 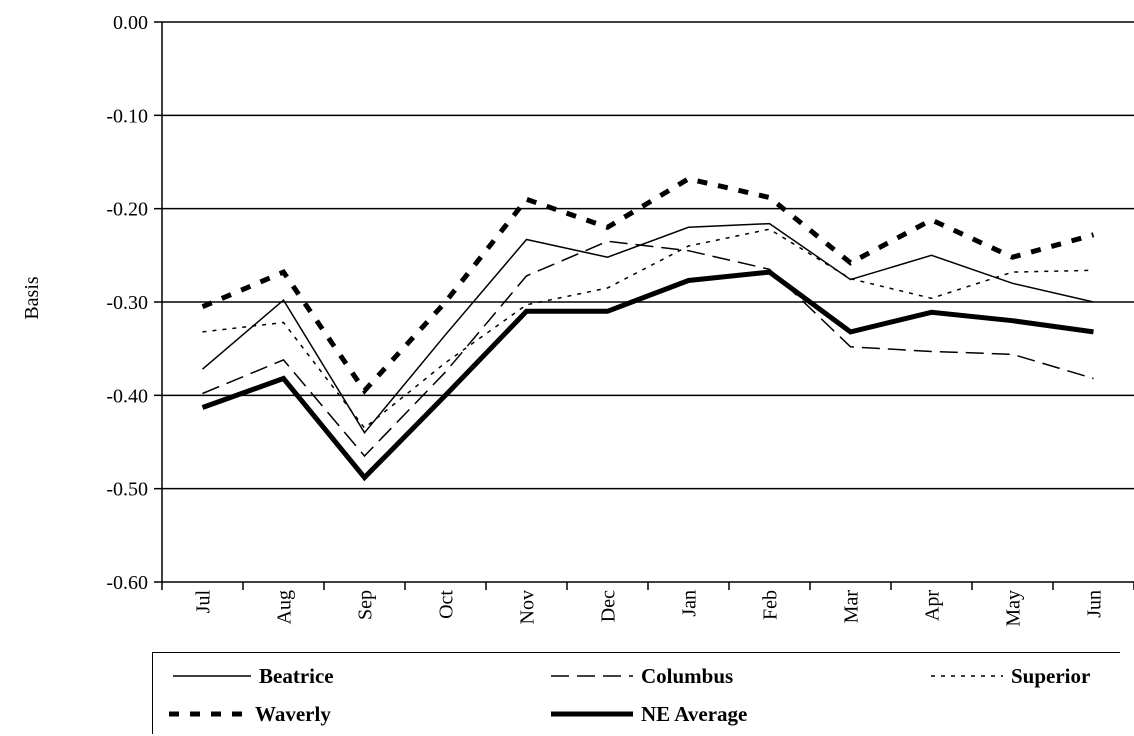 I want to click on y-tick-label: -0.30, so click(x=127, y=303).